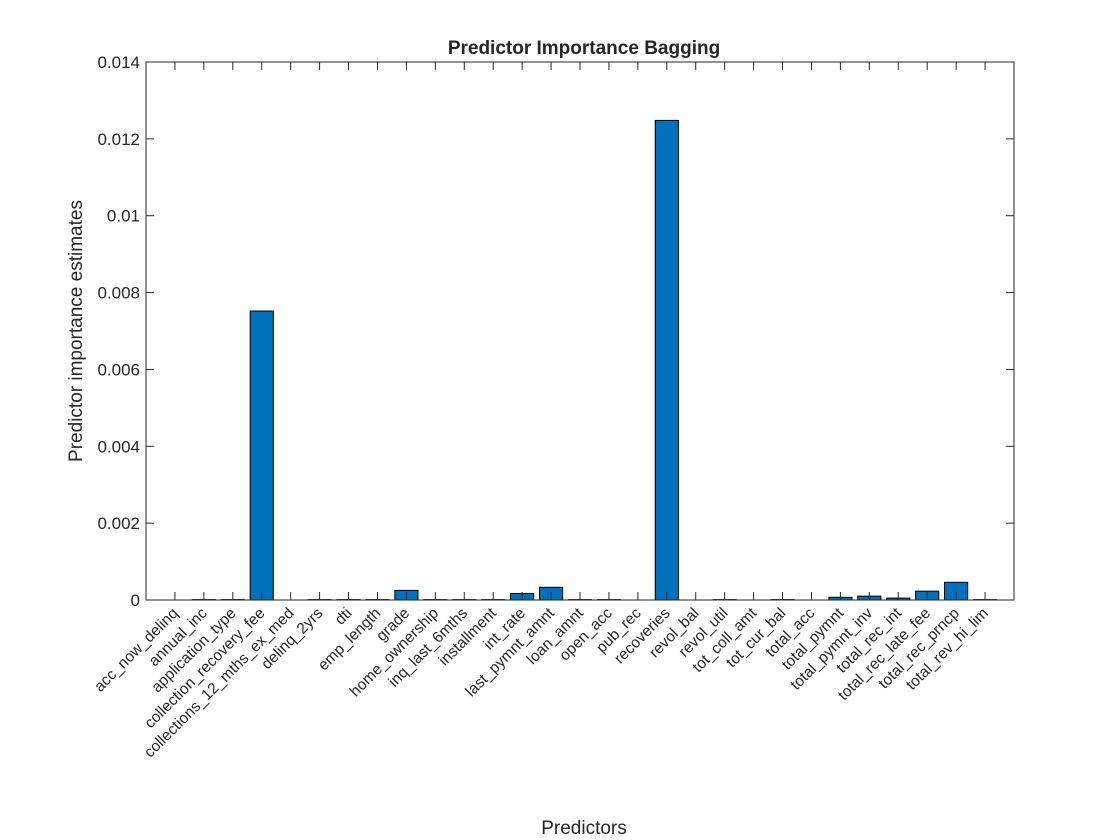 The width and height of the screenshot is (1120, 840). I want to click on y-tick-label: 0.01, so click(123, 216).